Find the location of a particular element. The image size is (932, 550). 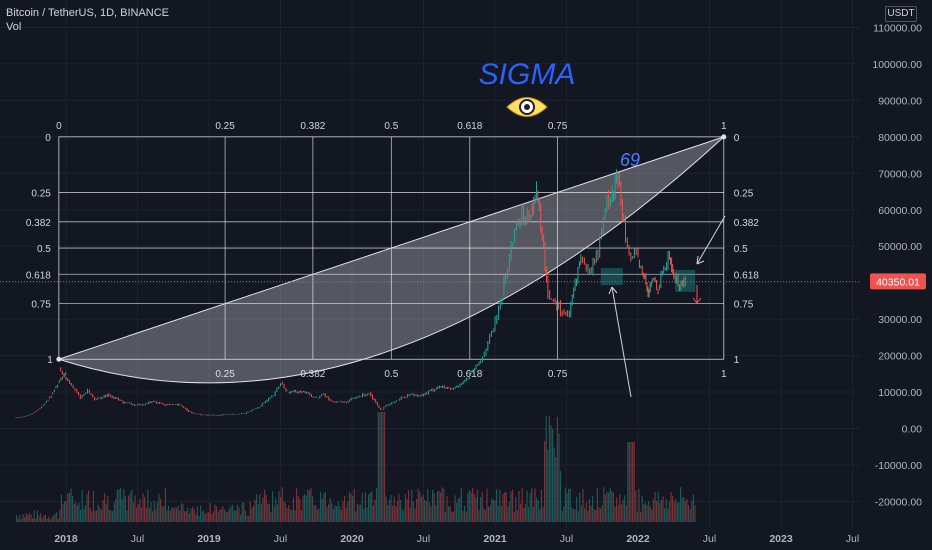

volume-label: Vol is located at coordinates (14, 27).